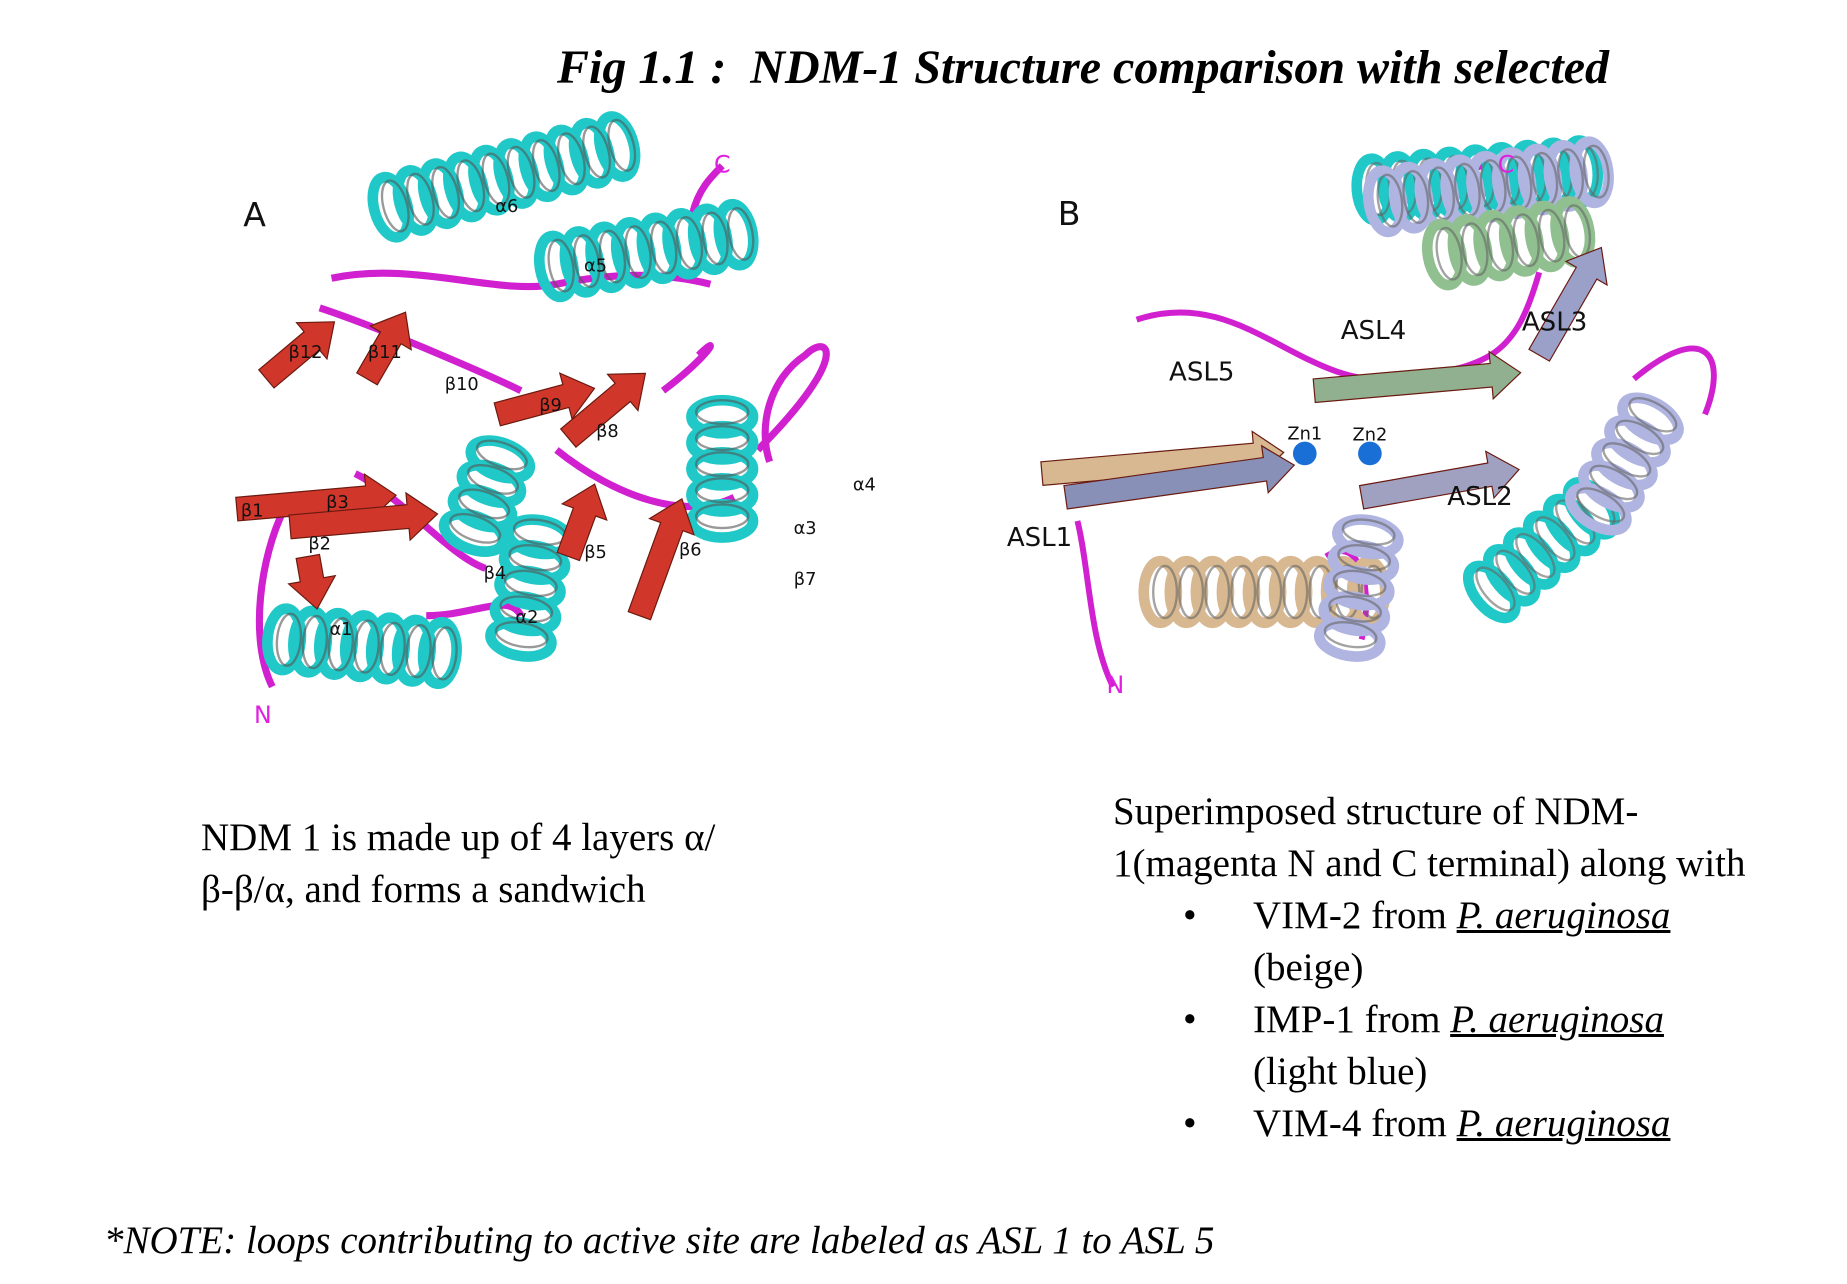 The image size is (1847, 1284). What do you see at coordinates (1373, 331) in the screenshot?
I see `structure-label: ASL4` at bounding box center [1373, 331].